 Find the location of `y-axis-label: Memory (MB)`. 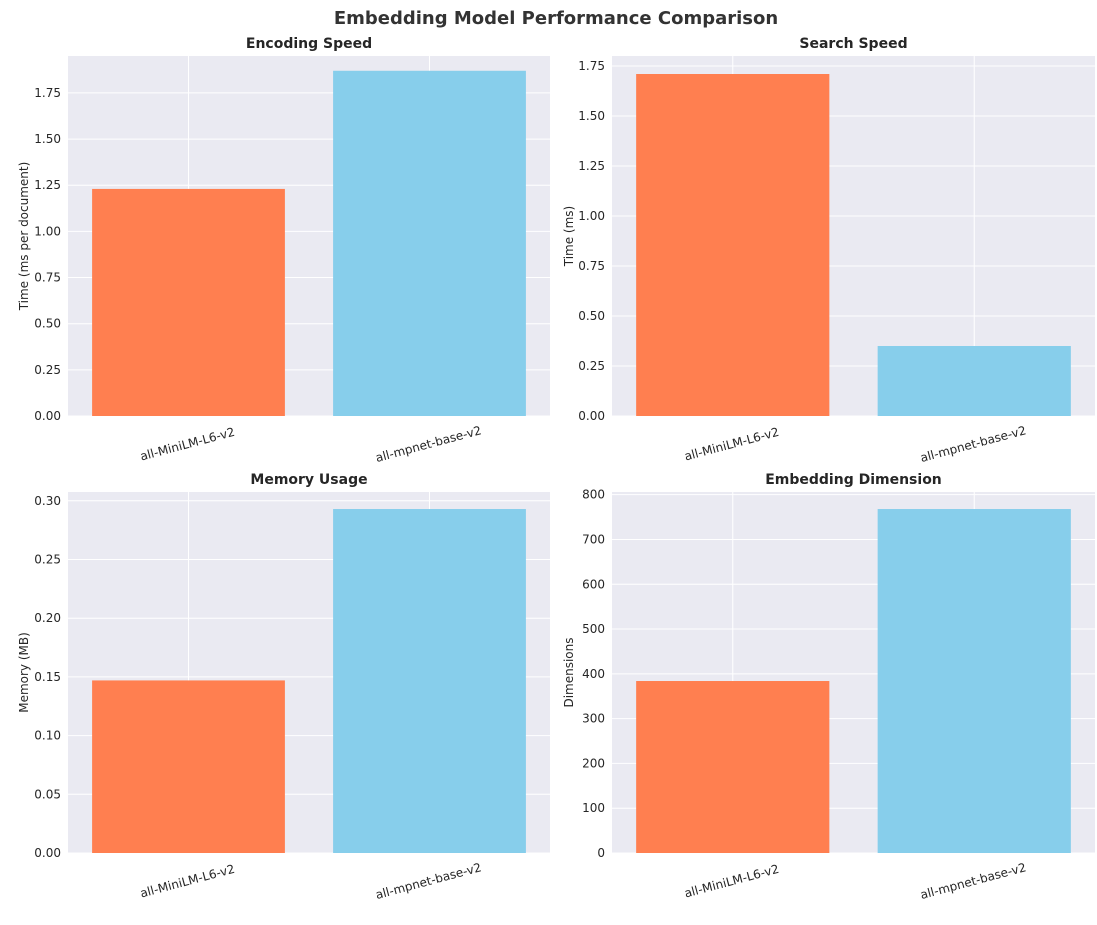

y-axis-label: Memory (MB) is located at coordinates (24, 672).